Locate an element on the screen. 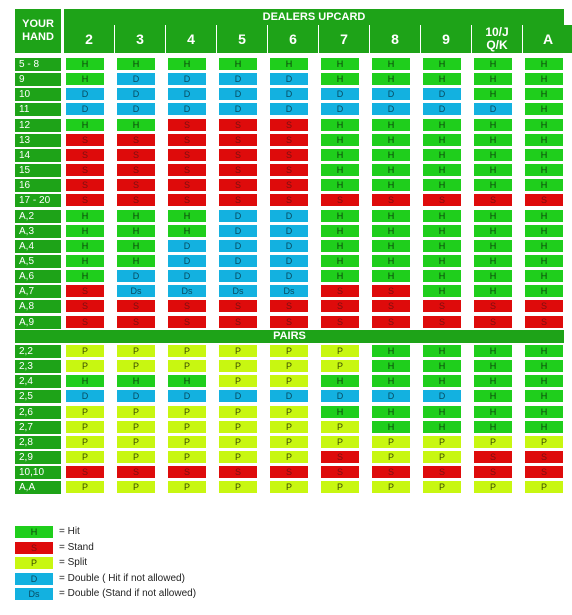 This screenshot has width=572, height=615. hard-soft-hand-label: A,8 is located at coordinates (38, 306).